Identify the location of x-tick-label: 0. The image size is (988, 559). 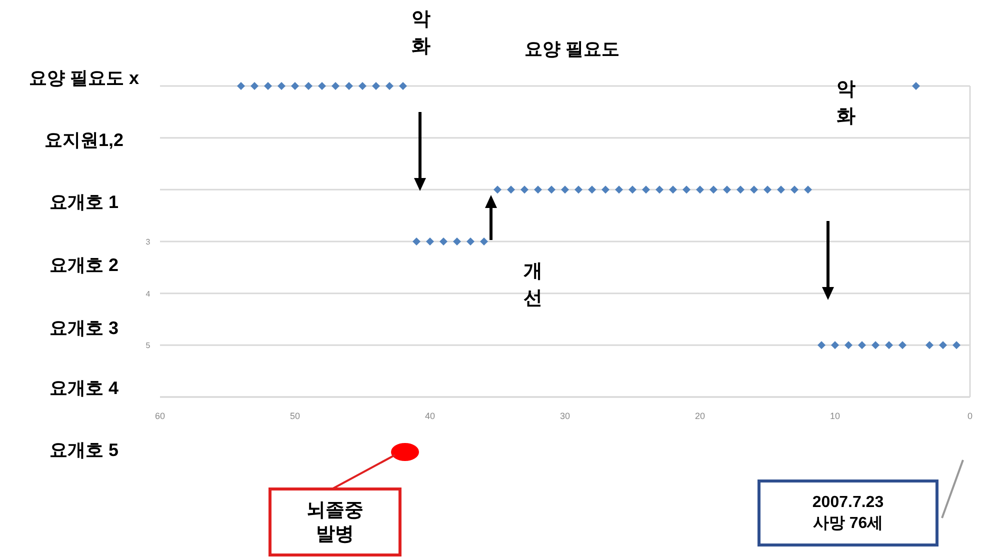
(970, 416).